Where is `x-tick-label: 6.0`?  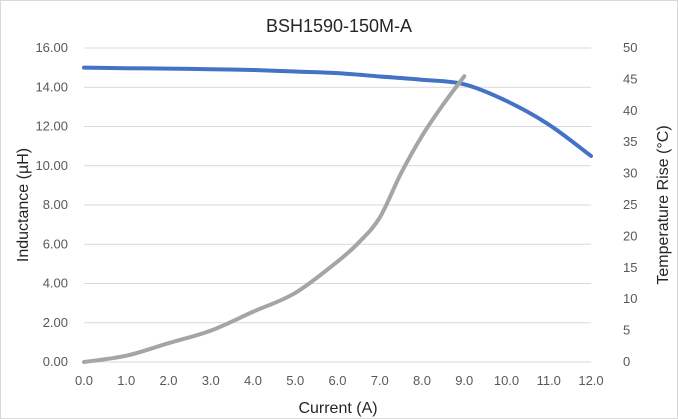 x-tick-label: 6.0 is located at coordinates (337, 380).